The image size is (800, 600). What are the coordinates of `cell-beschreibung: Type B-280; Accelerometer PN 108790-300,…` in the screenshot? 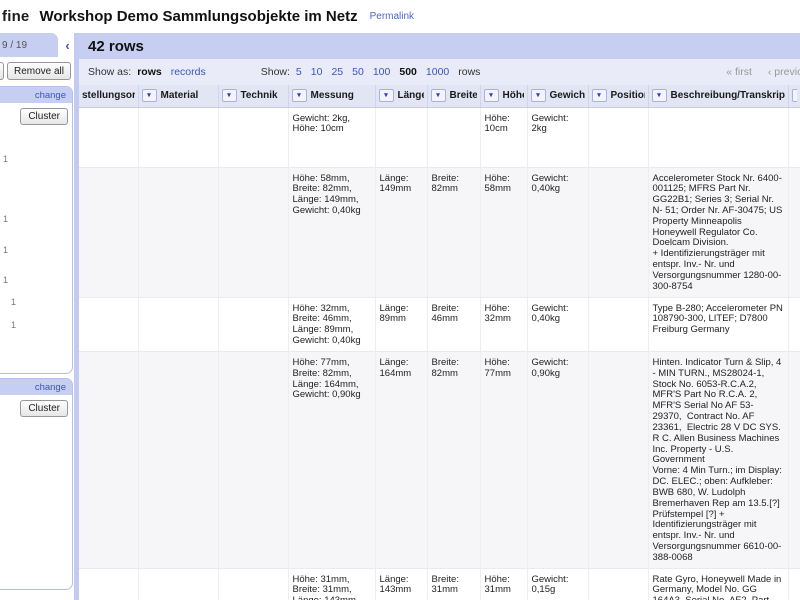 It's located at (718, 324).